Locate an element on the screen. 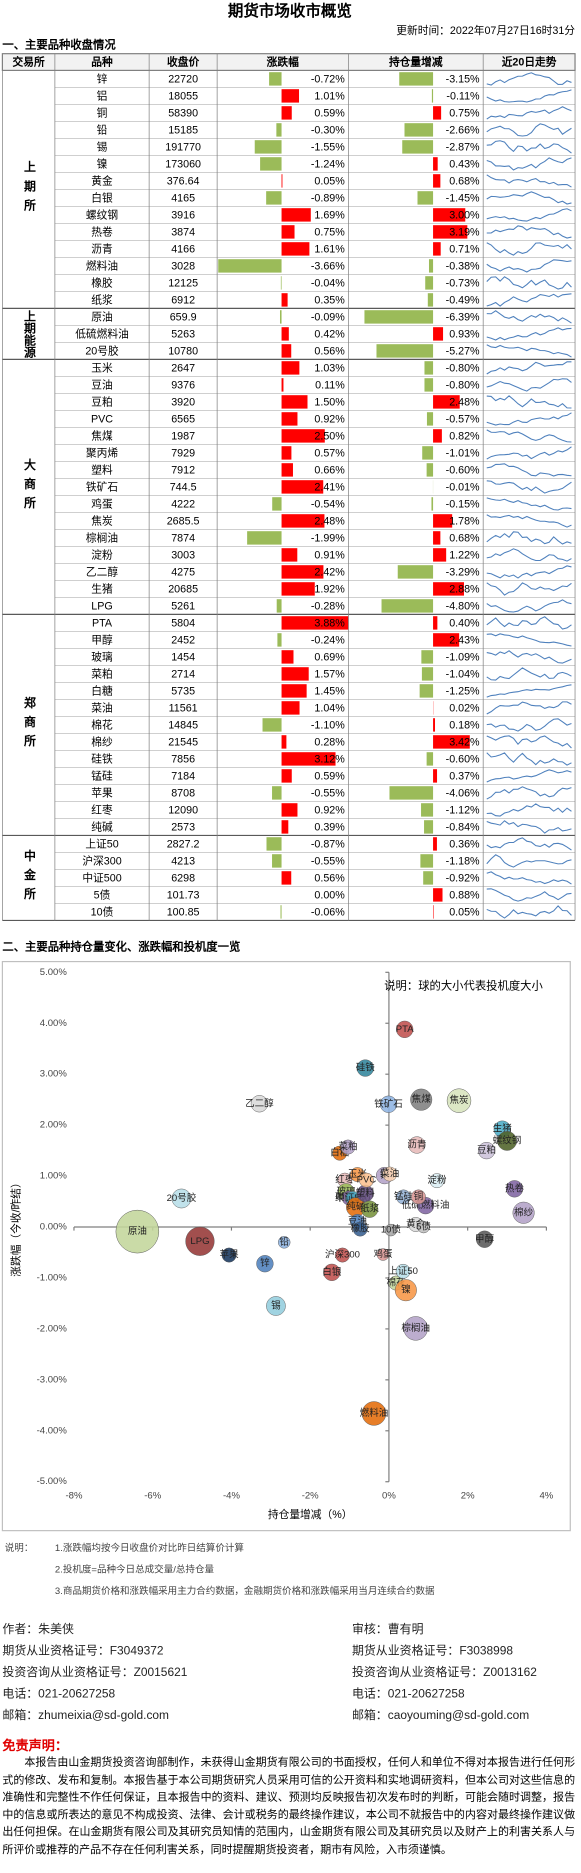 This screenshot has width=581, height=1873. oi-value: -1.09% is located at coordinates (463, 657).